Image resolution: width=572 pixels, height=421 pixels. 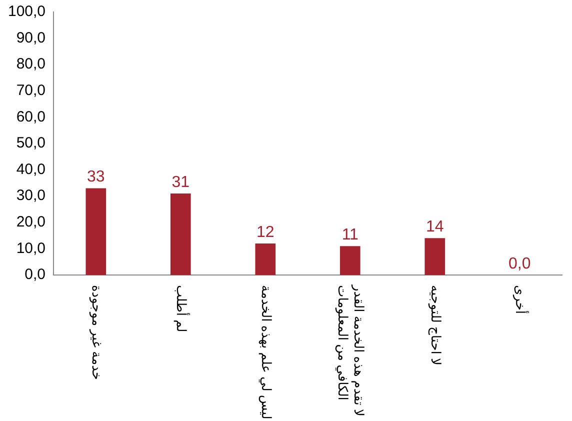 What do you see at coordinates (435, 227) in the screenshot?
I see `data-label: 14` at bounding box center [435, 227].